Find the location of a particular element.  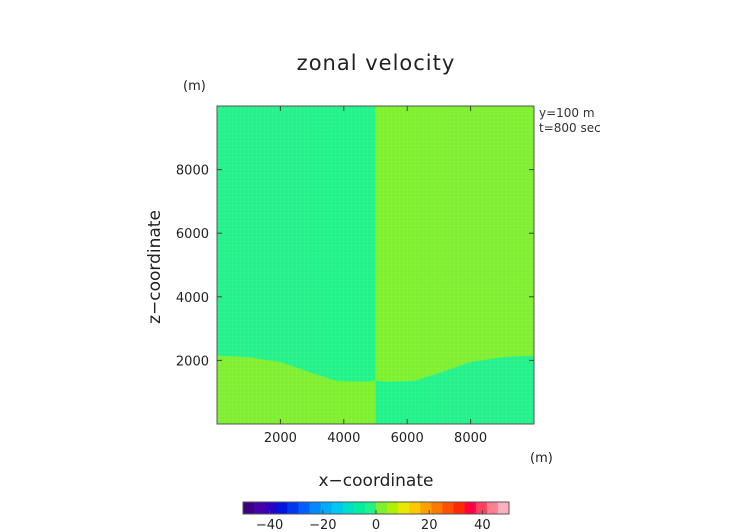

x-tick-label: 4000 is located at coordinates (343, 438).